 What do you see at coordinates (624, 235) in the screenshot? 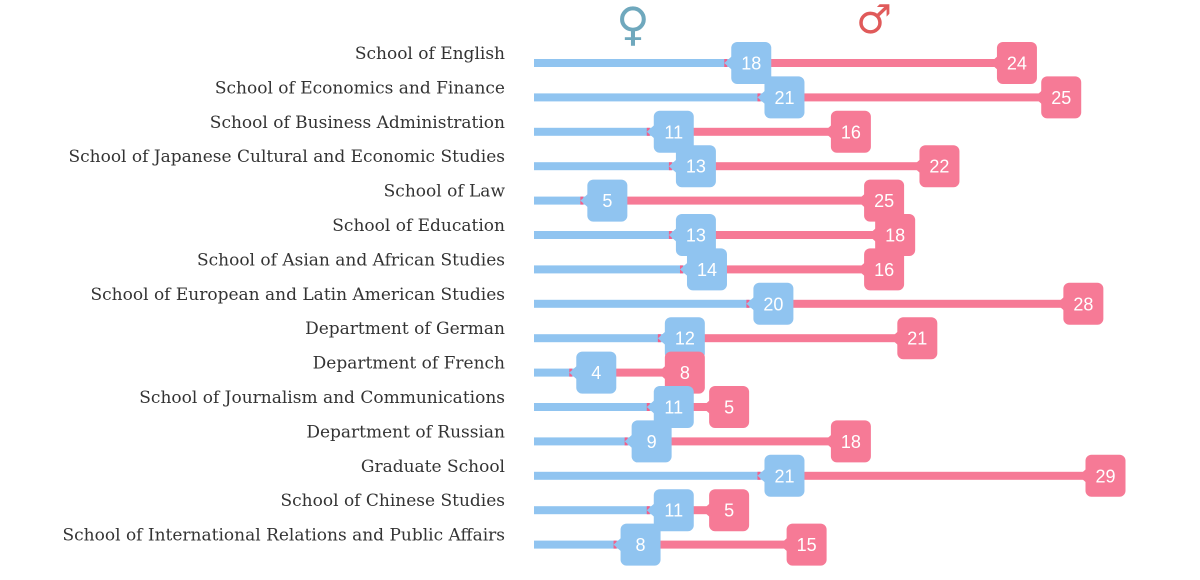
I see `chart-row: School of Education 18 13` at bounding box center [624, 235].